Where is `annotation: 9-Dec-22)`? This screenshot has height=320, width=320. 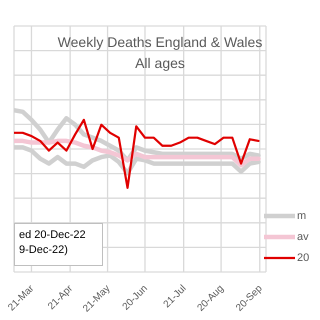 annotation: 9-Dec-22) is located at coordinates (44, 250).